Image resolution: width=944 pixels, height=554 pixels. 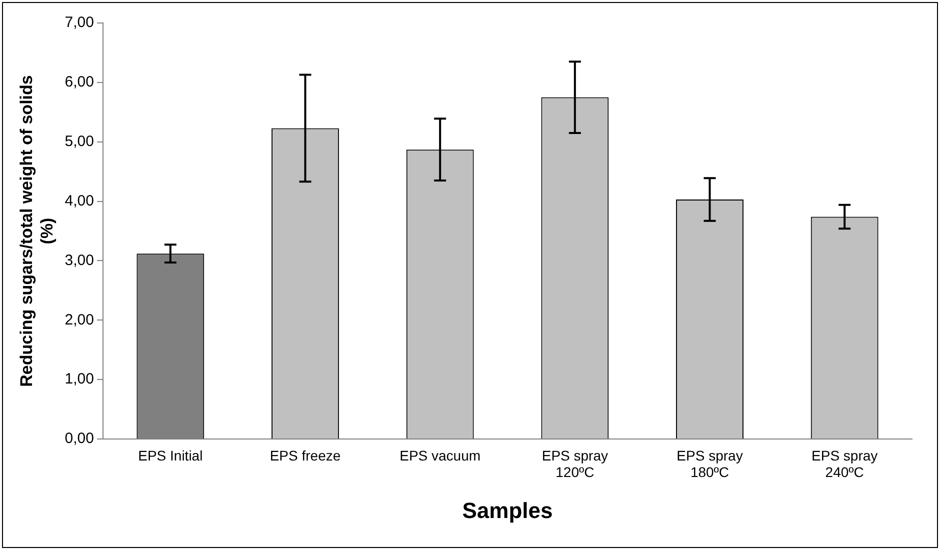 I want to click on y-tick-label: 7,00, so click(x=79, y=23).